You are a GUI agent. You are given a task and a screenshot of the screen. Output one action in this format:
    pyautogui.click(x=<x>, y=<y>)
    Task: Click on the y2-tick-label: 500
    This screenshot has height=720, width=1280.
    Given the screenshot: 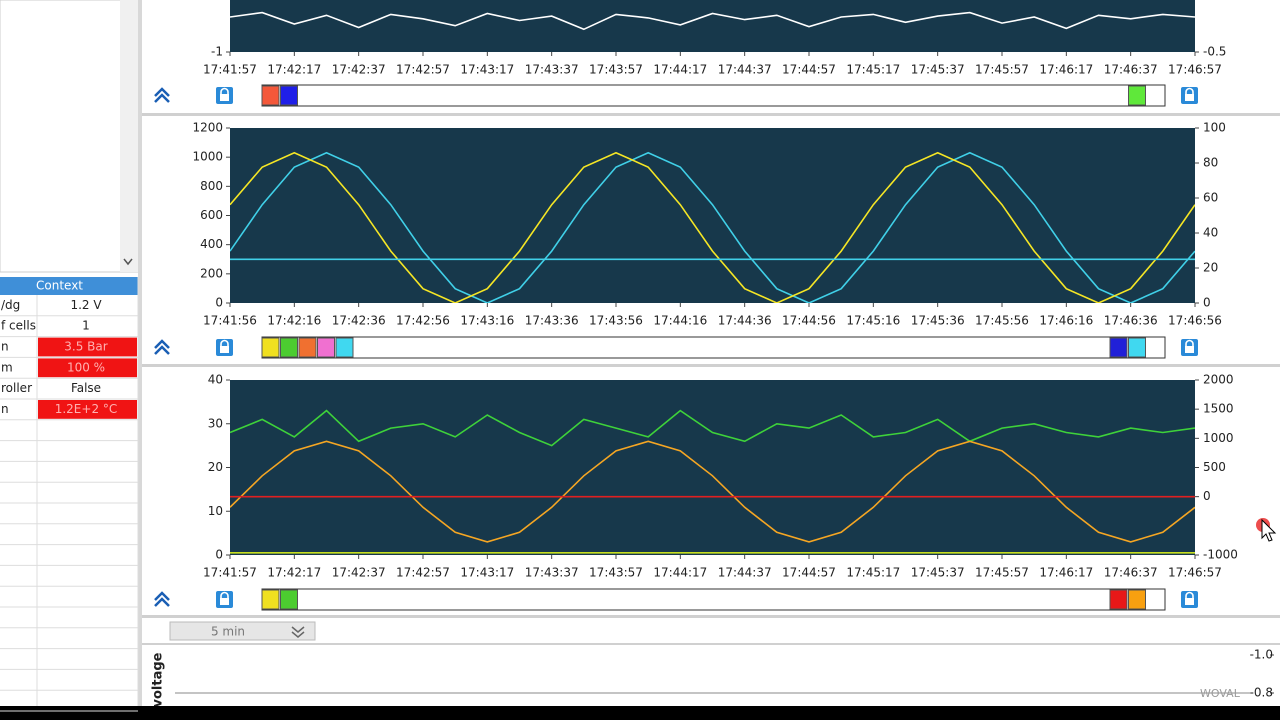 What is the action you would take?
    pyautogui.click(x=1214, y=467)
    